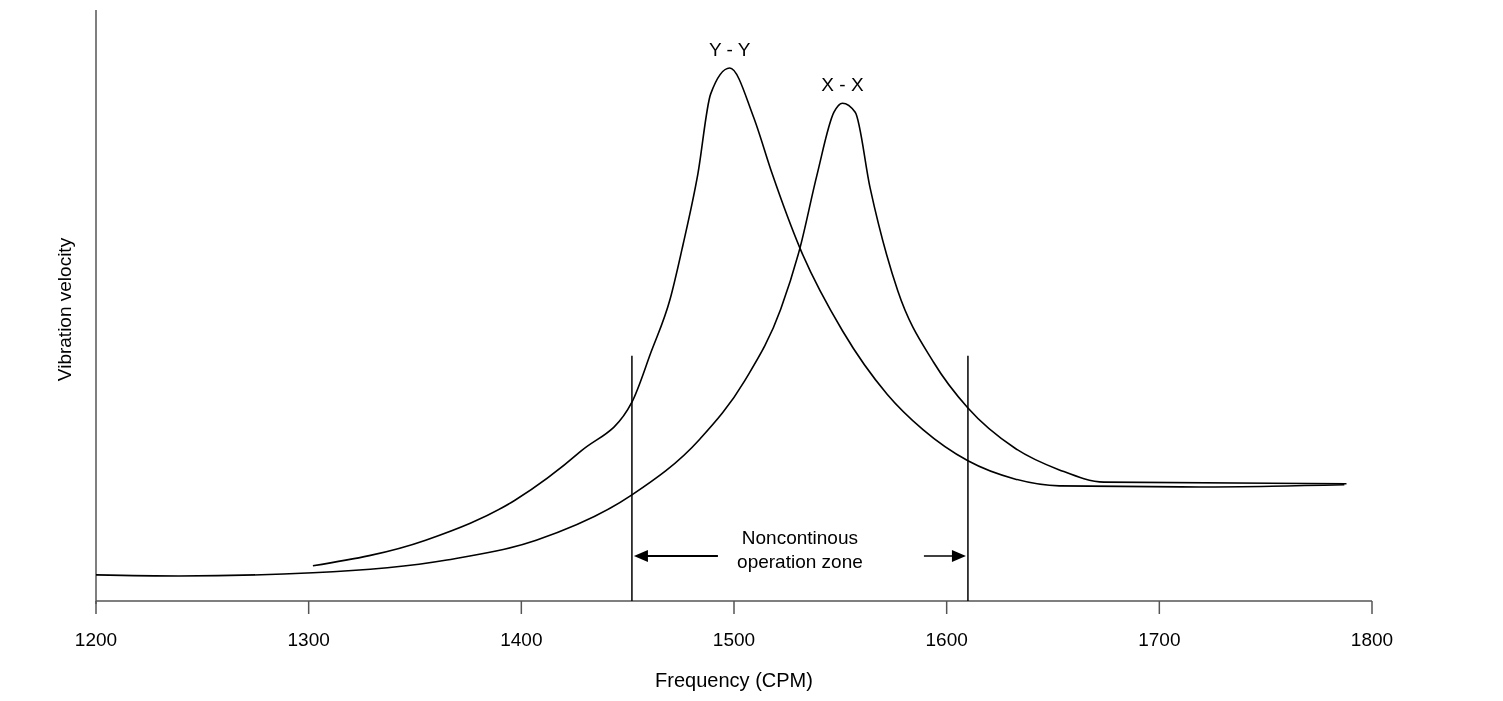  What do you see at coordinates (96, 639) in the screenshot?
I see `x-tick-label: 1200` at bounding box center [96, 639].